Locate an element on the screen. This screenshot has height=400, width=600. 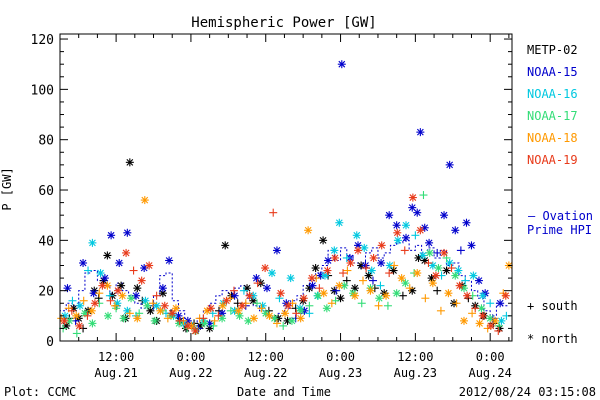
footer-timestamp: 2012/08/24 03:15:08 is located at coordinates (527, 392).